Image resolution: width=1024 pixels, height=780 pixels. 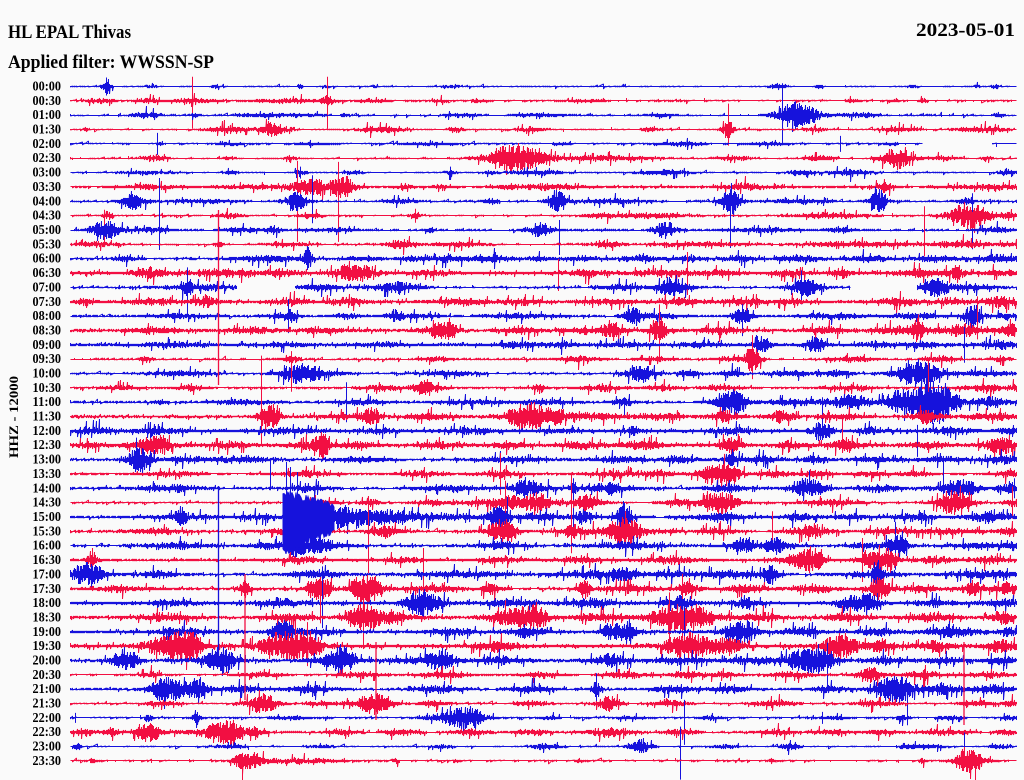 I want to click on svg-text: 20:30, so click(x=47, y=675).